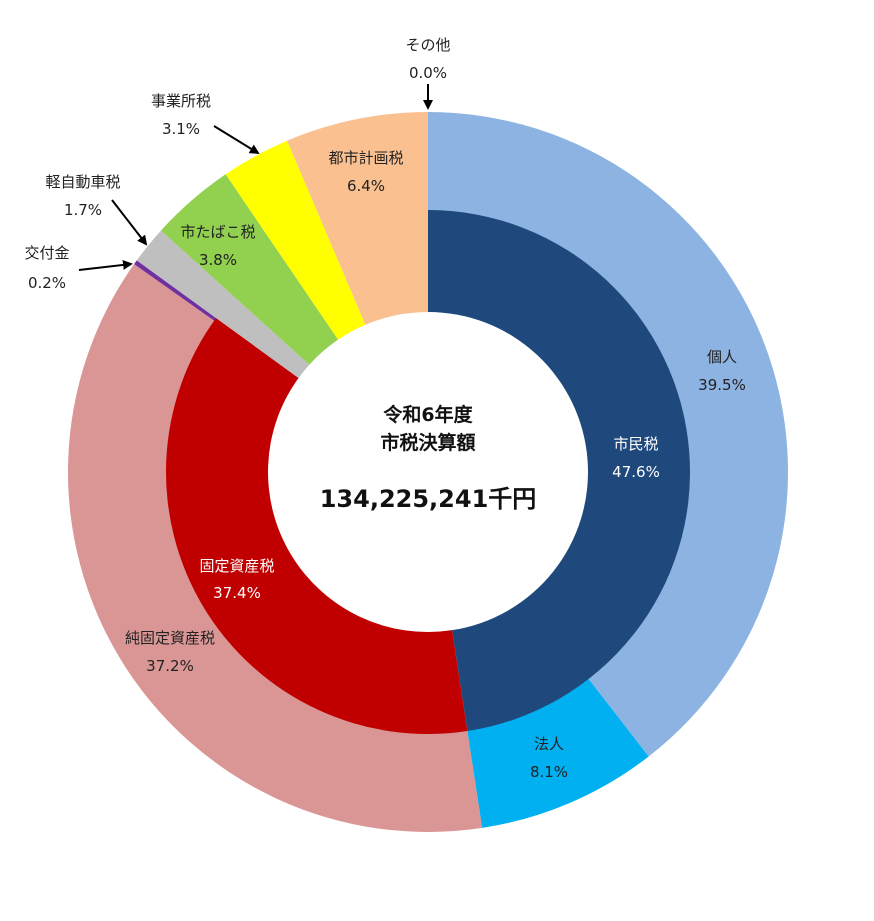 This screenshot has width=874, height=921. I want to click on inner-label-name-1: 固定資産税, so click(236, 566).